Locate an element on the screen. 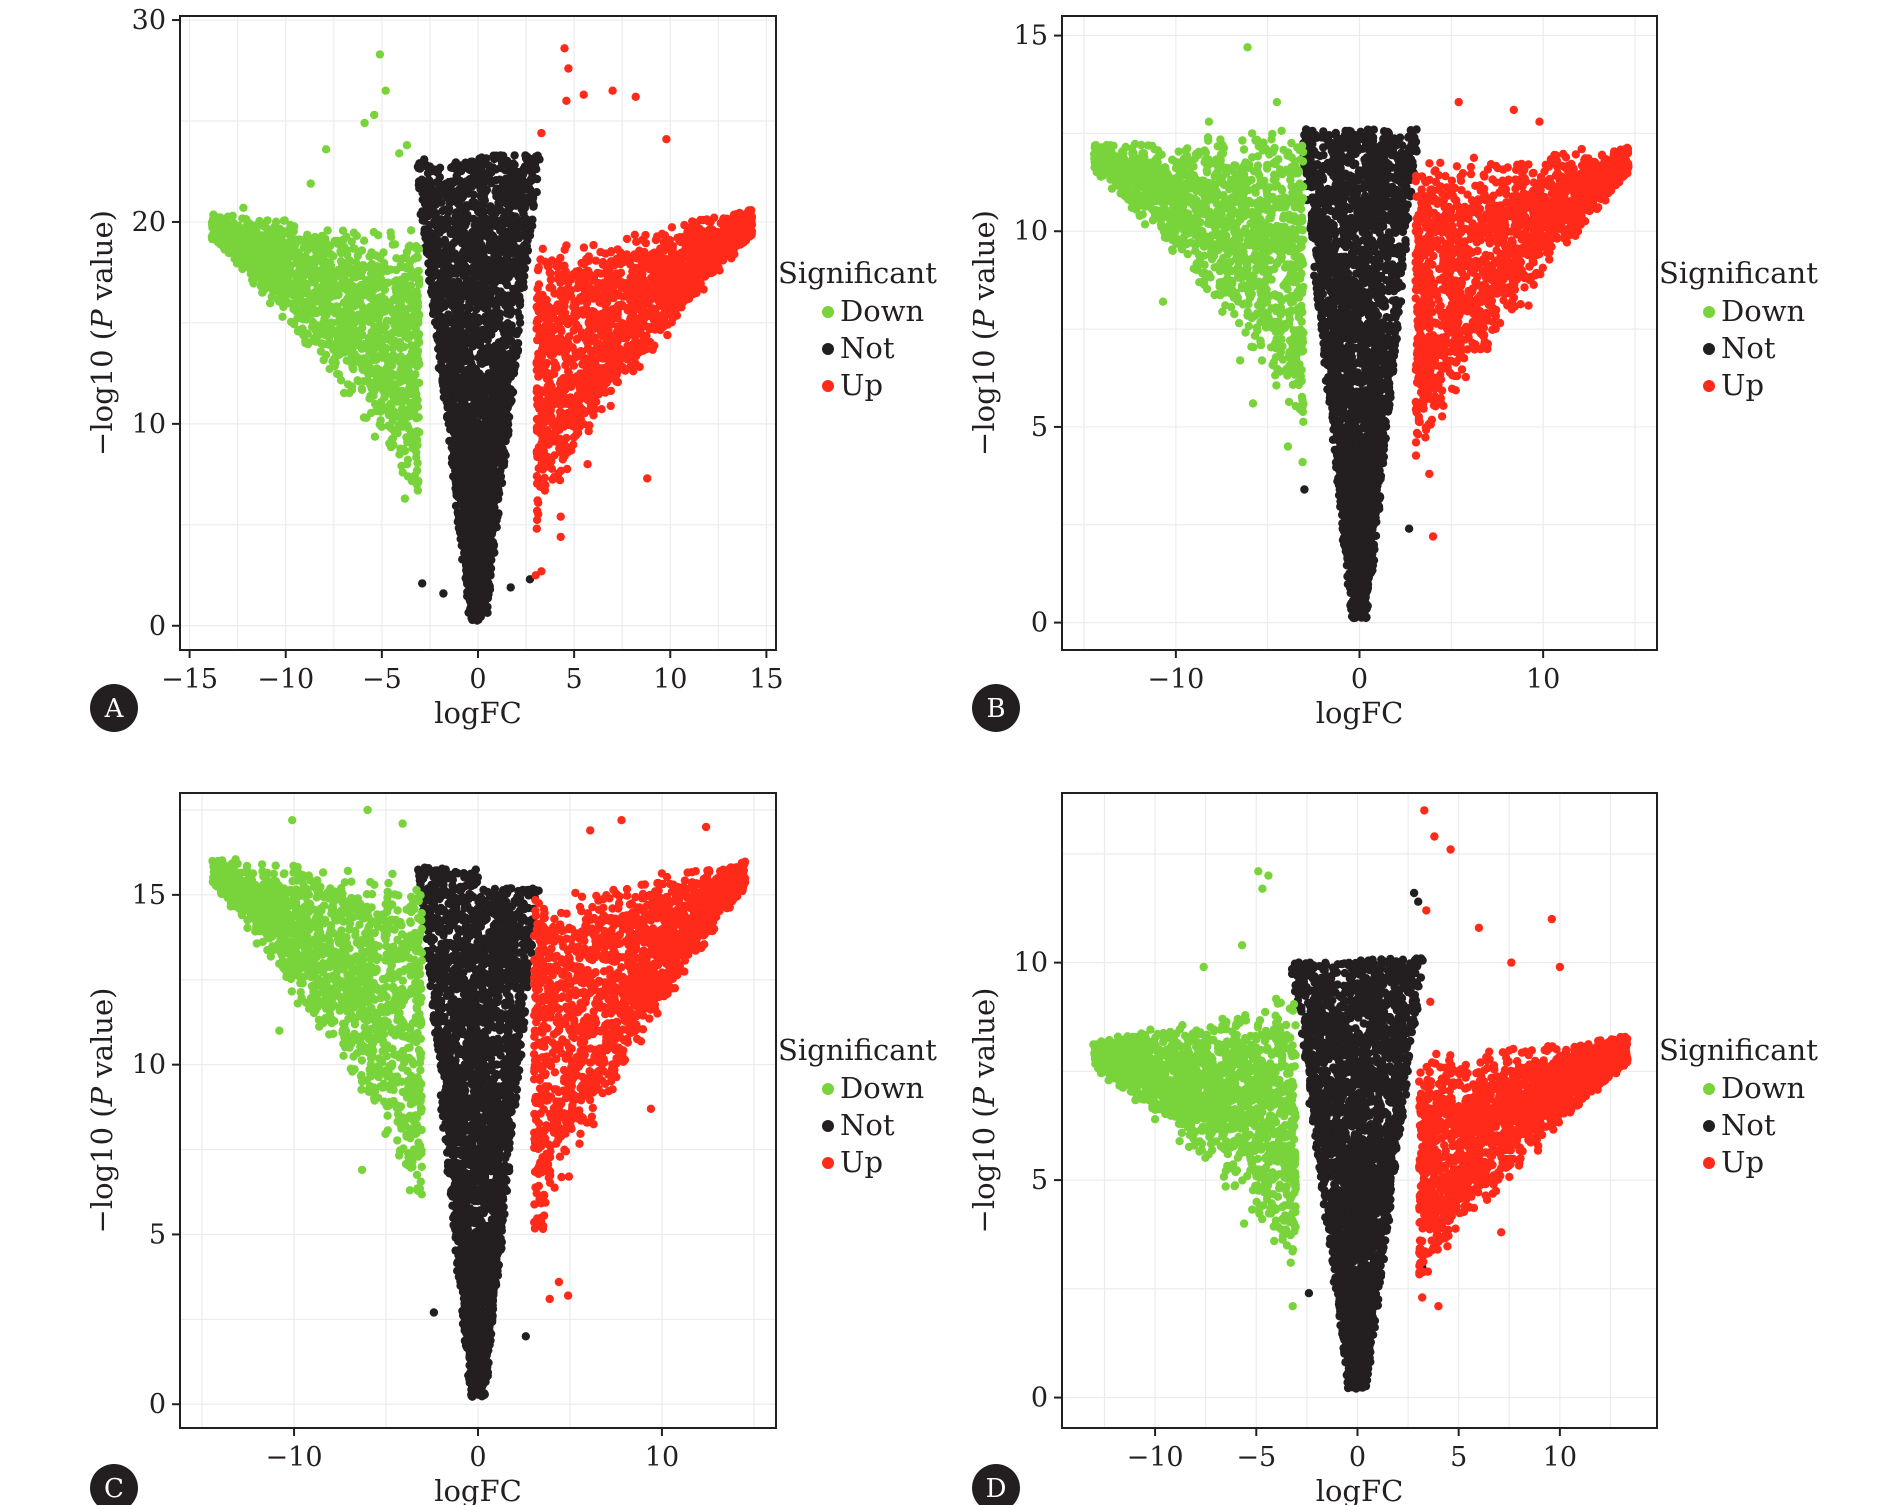 The image size is (1890, 1505). series-up is located at coordinates (644, 312).